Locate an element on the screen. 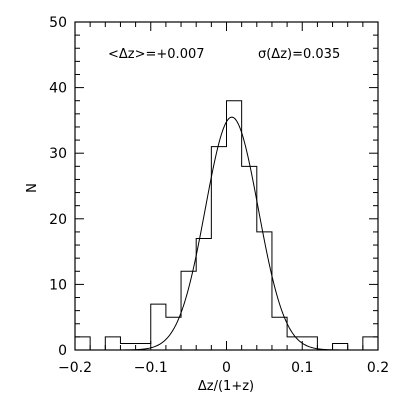 This screenshot has width=407, height=407. y-tick-label: 40 is located at coordinates (58, 89).